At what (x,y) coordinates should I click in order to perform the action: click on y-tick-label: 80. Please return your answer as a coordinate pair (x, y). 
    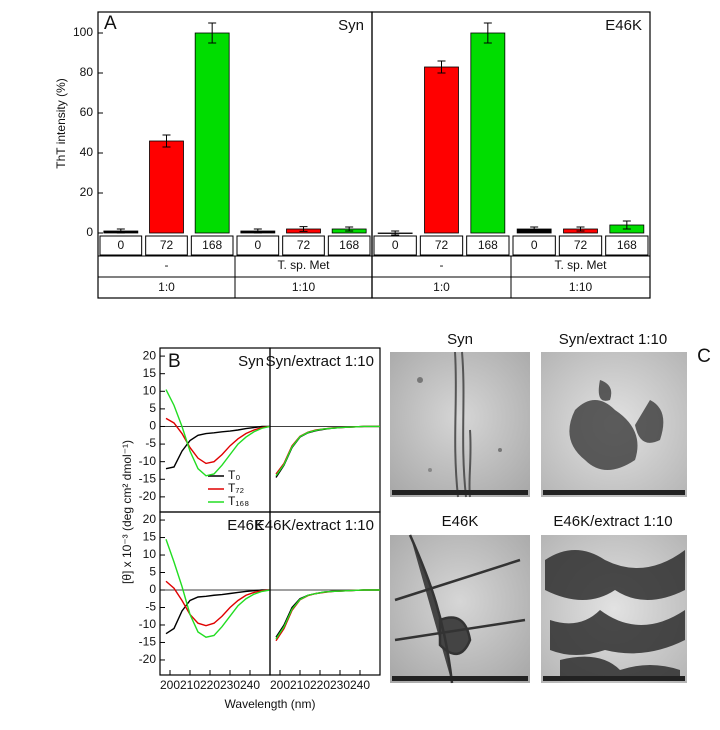
    Looking at the image, I should click on (87, 72).